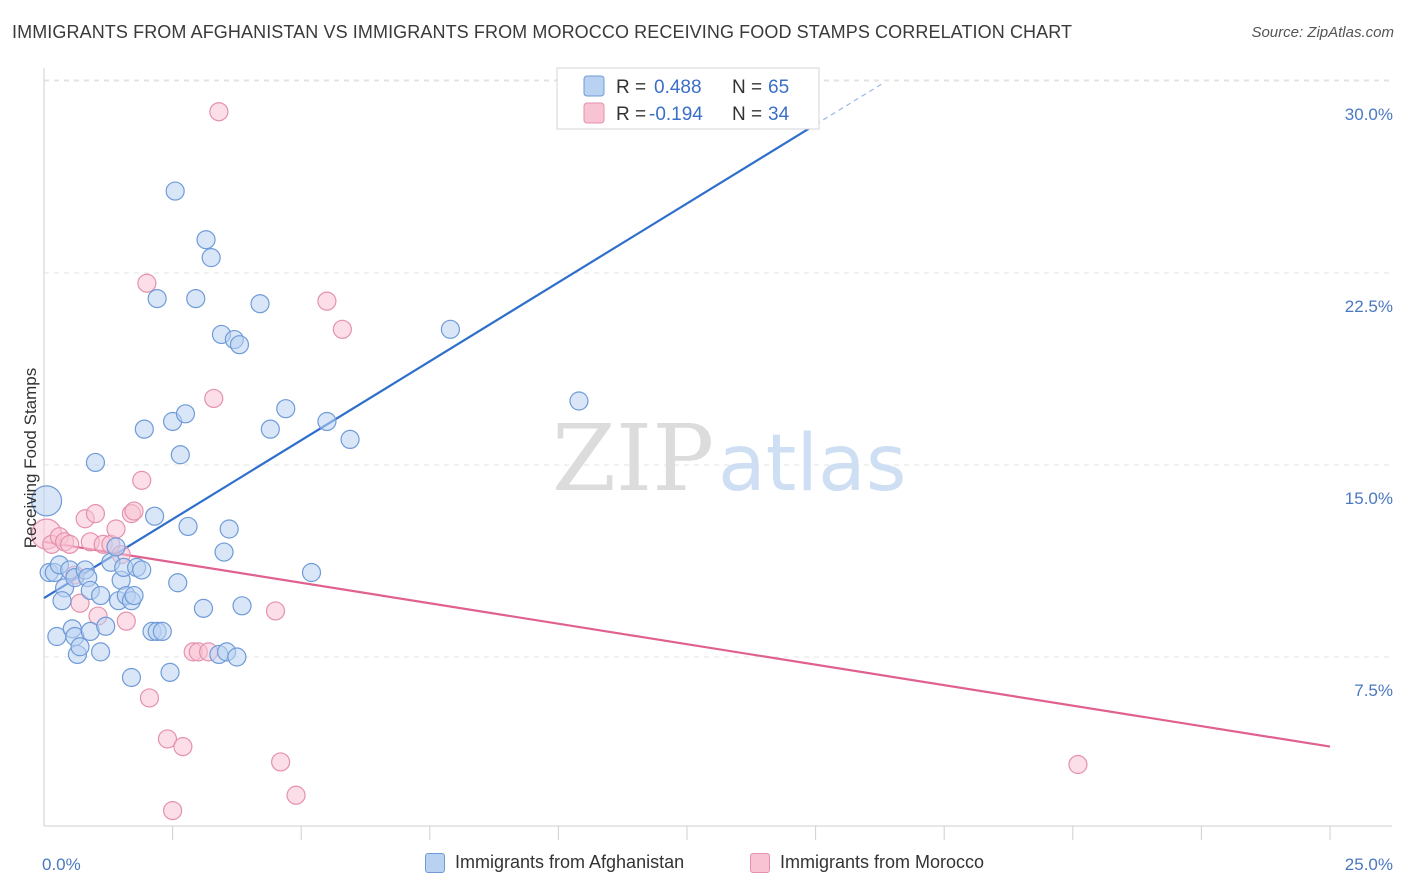 The width and height of the screenshot is (1406, 892). I want to click on legend-r-value-2: -0.194, so click(676, 114).